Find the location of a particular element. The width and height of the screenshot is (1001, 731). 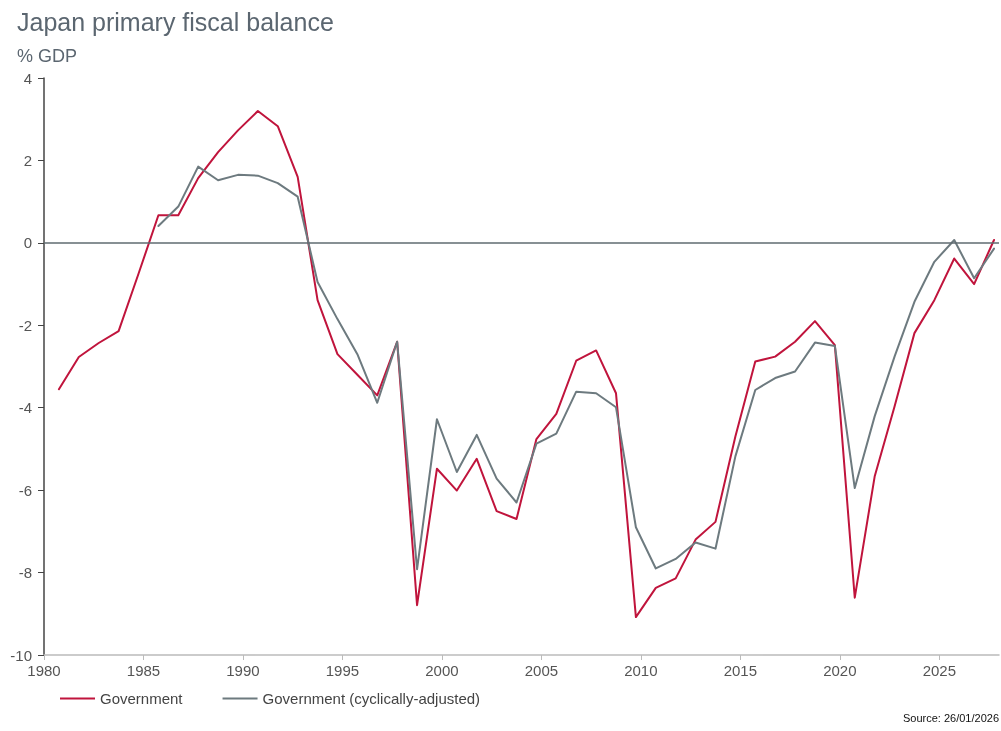

y-tick-label: -6 is located at coordinates (25, 490).